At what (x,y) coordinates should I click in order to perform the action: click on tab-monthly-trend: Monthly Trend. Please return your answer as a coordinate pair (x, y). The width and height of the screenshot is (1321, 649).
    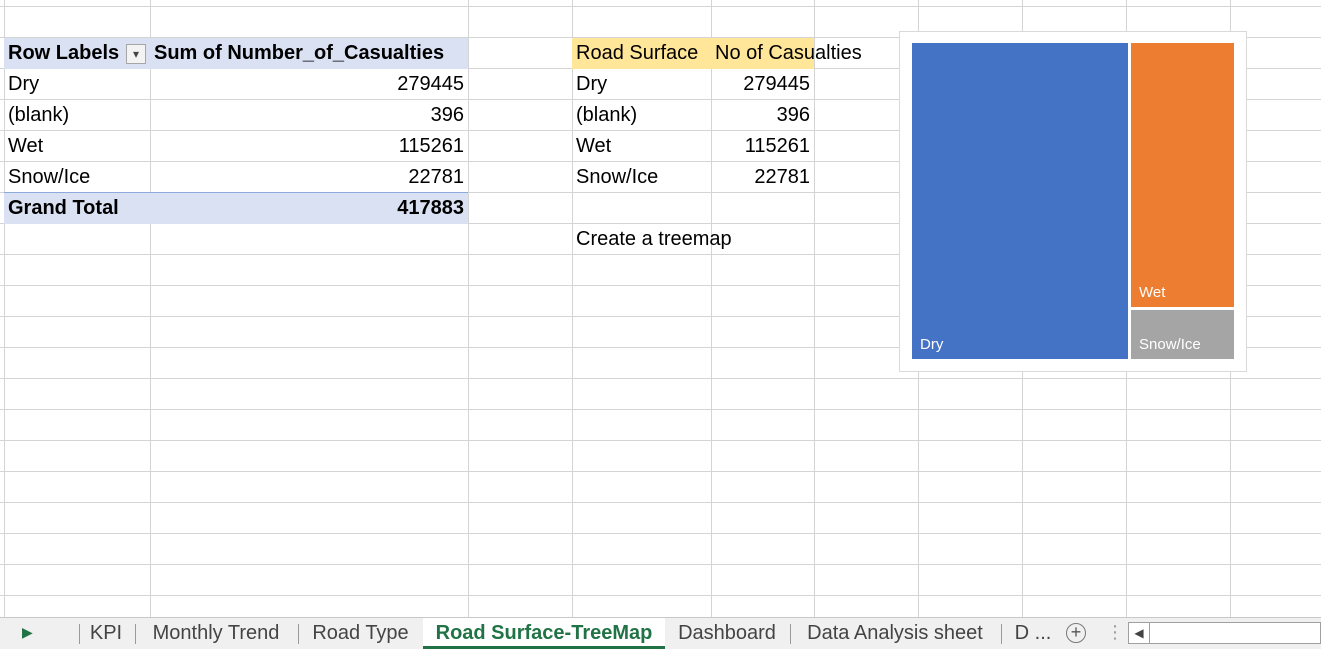
    Looking at the image, I should click on (216, 633).